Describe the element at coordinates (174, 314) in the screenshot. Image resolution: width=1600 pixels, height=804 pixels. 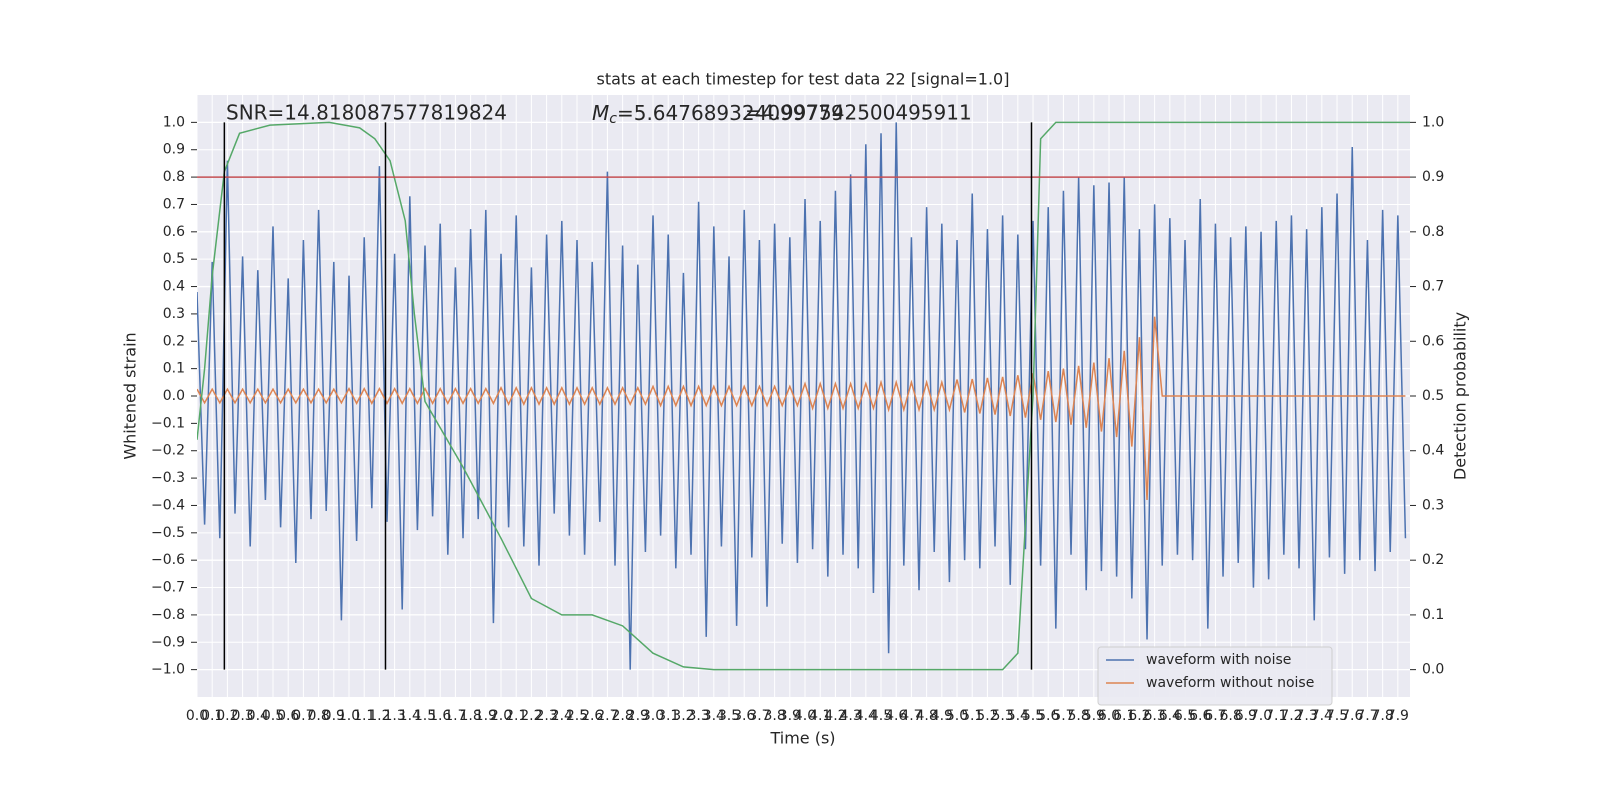
I see `y-tick-label: 0.3` at that location.